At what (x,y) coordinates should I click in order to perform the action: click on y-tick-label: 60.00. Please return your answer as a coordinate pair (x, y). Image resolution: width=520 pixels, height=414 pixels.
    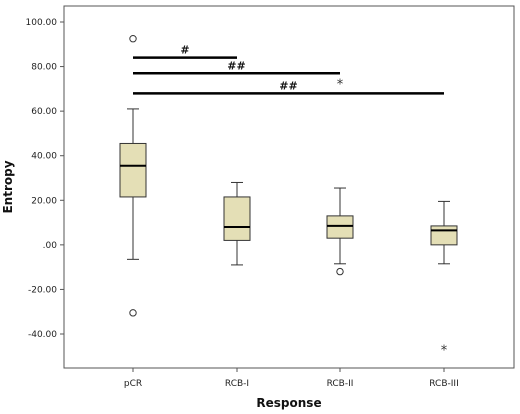
    Looking at the image, I should click on (44, 112).